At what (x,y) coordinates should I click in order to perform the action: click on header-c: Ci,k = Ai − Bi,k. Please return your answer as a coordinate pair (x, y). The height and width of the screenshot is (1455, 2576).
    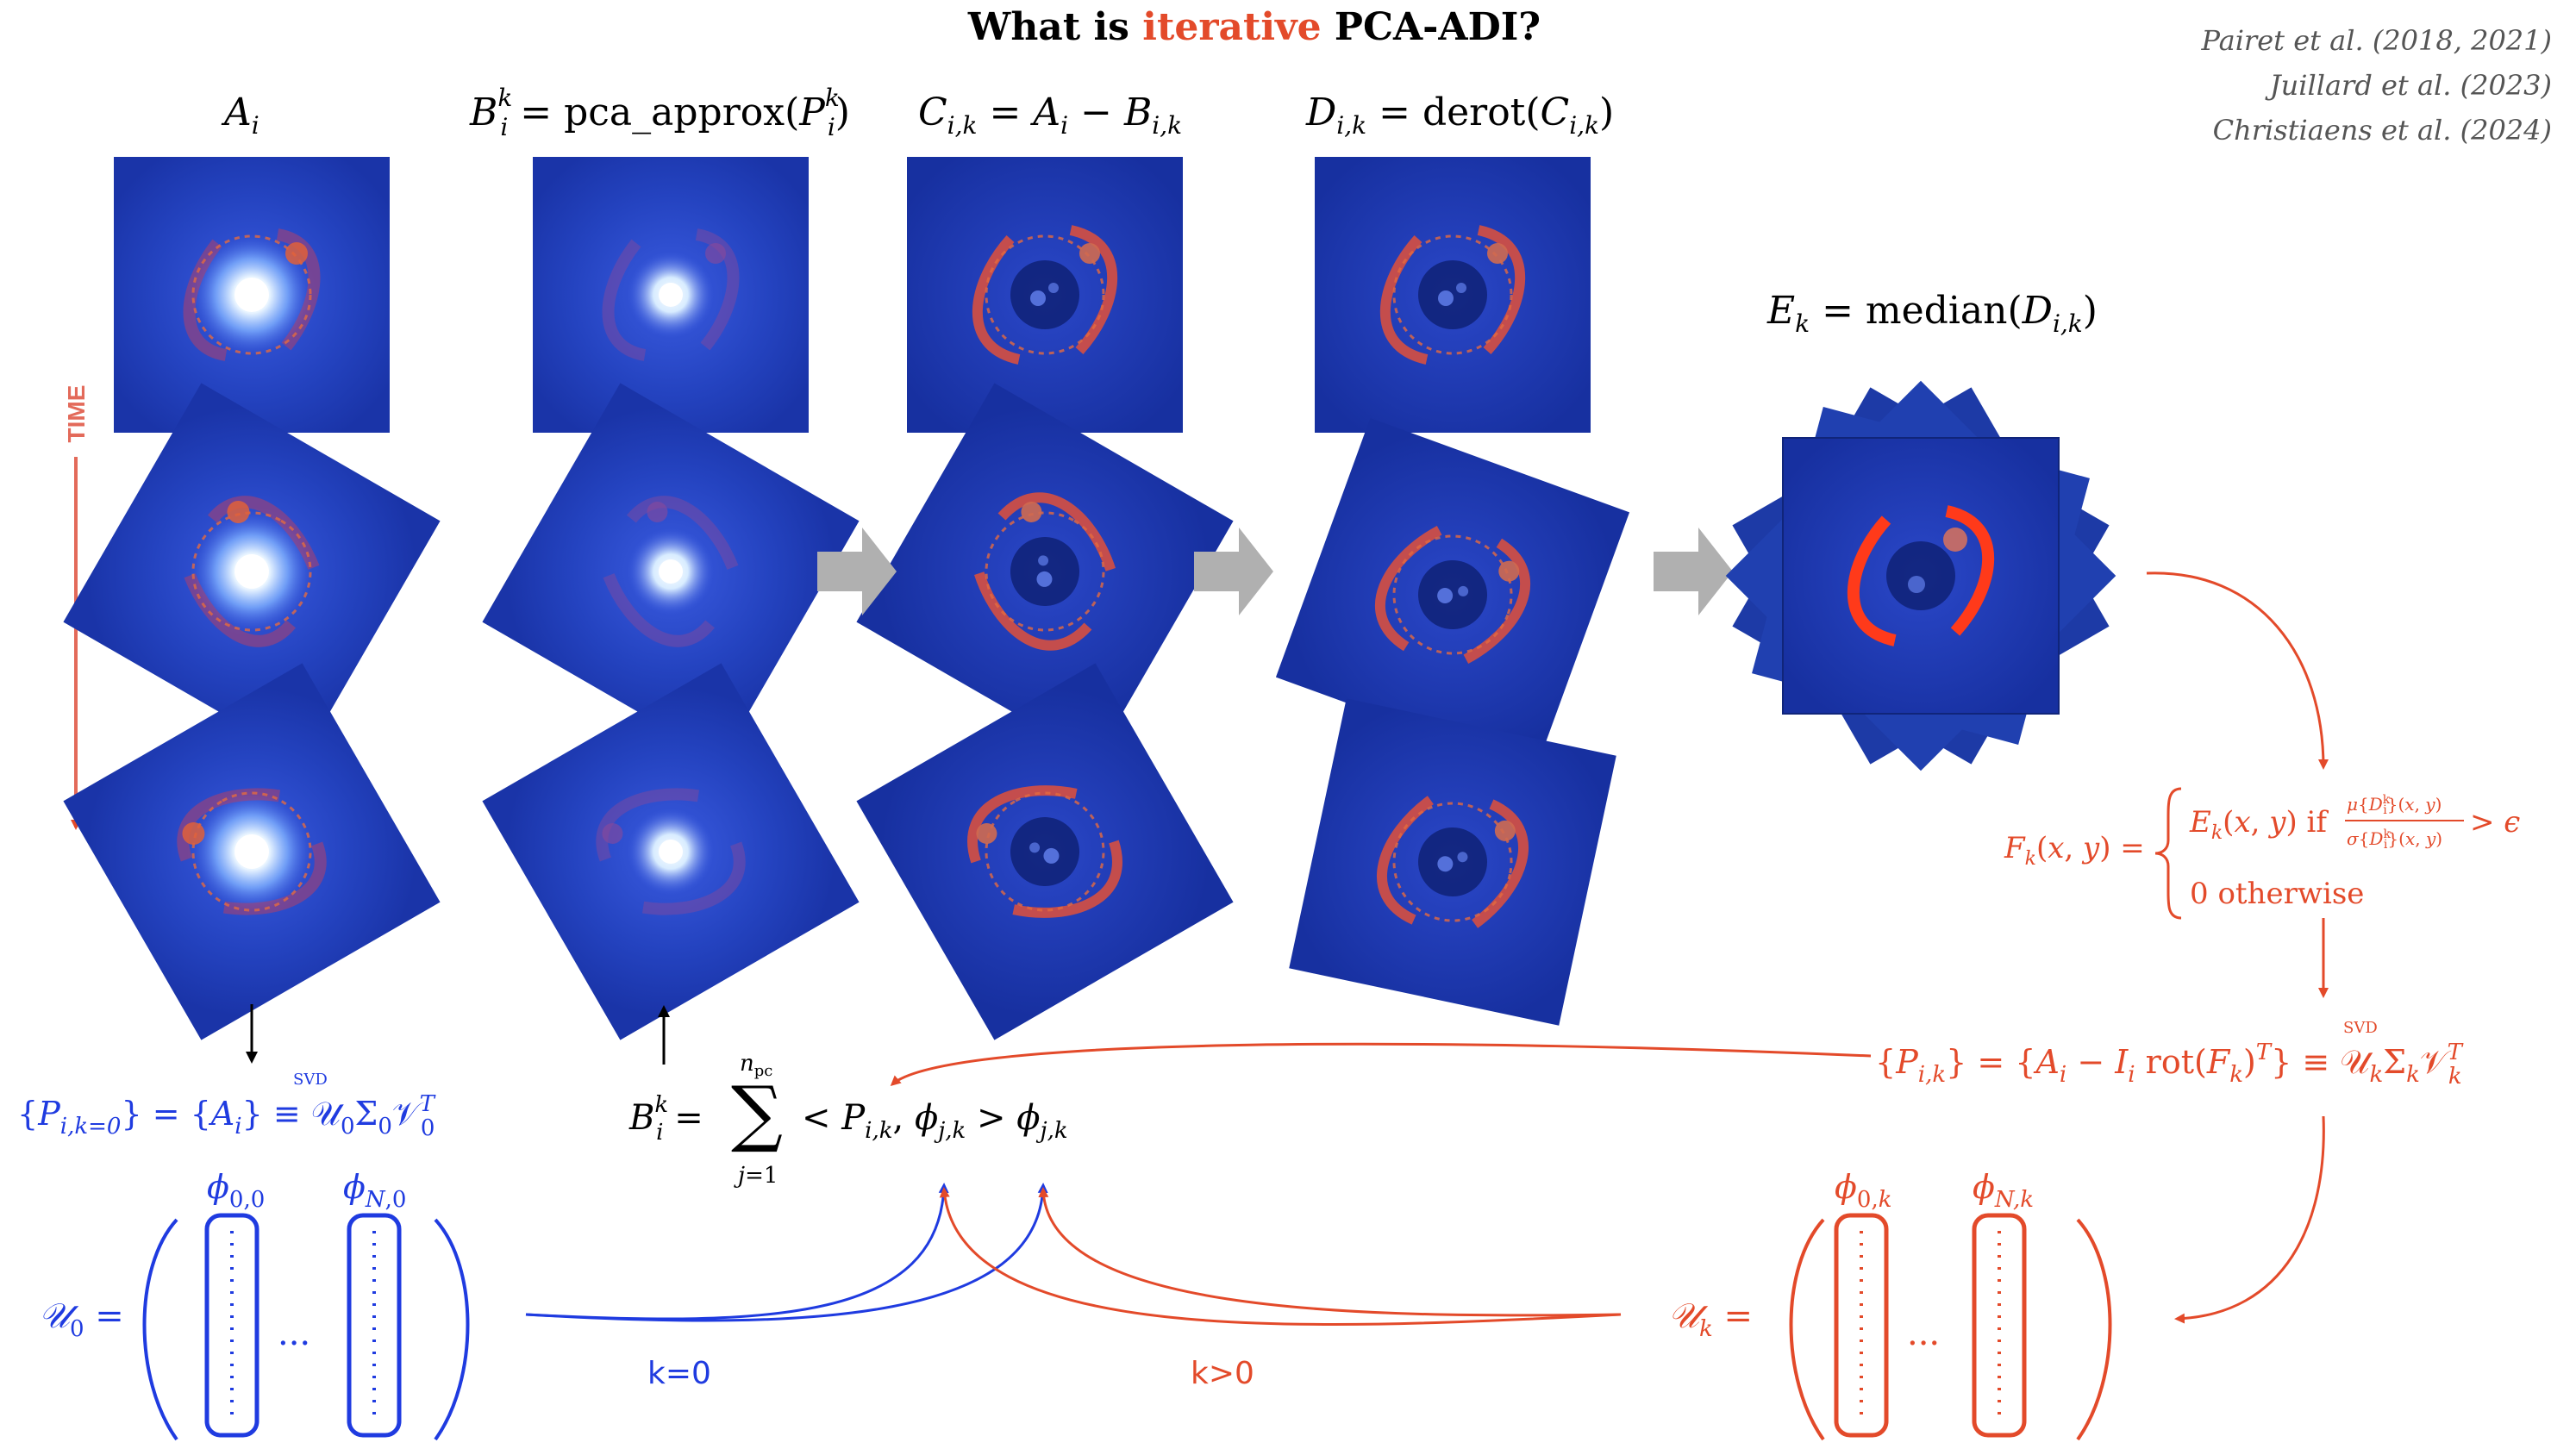
    Looking at the image, I should click on (1050, 116).